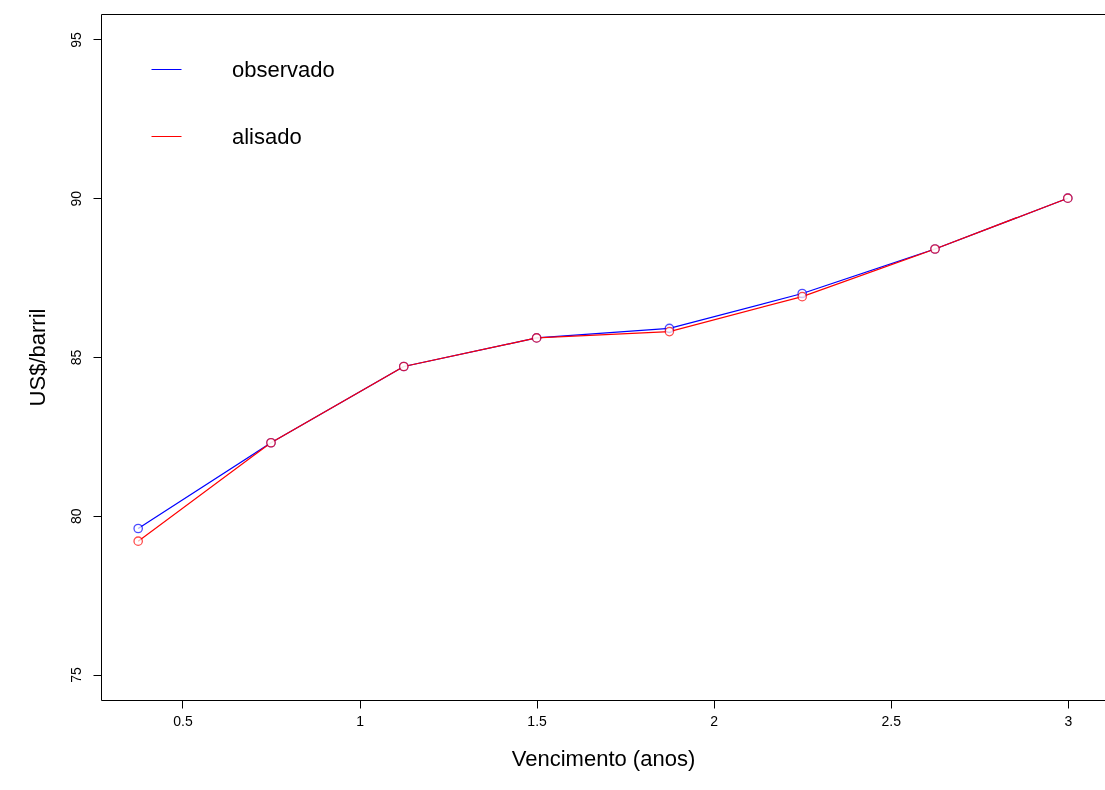 The height and width of the screenshot is (790, 1105). What do you see at coordinates (75, 675) in the screenshot?
I see `y-tick-label: 75` at bounding box center [75, 675].